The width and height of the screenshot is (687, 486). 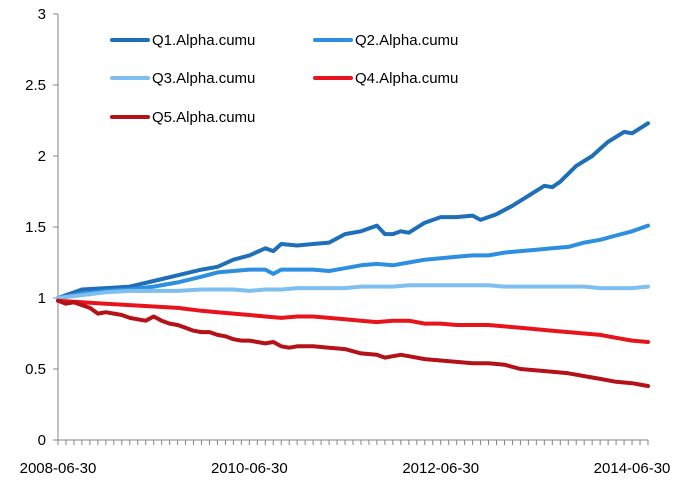 What do you see at coordinates (203, 40) in the screenshot?
I see `legend-label-q1: Q1.Alpha.cumu` at bounding box center [203, 40].